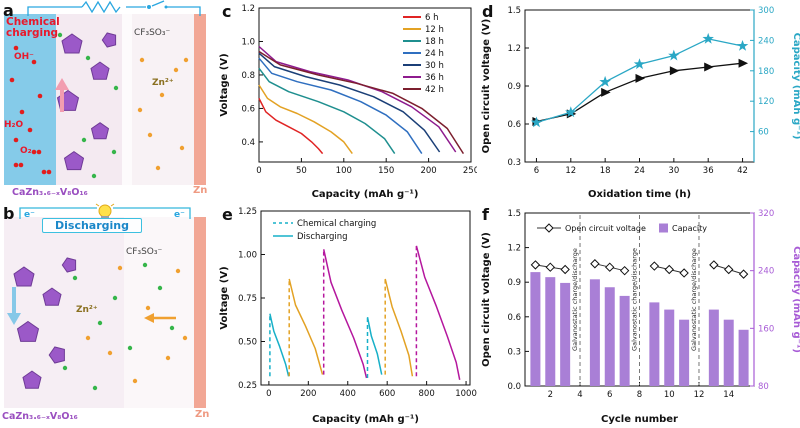 The width and height of the screenshot is (800, 428). Describe the element at coordinates (45, 323) in the screenshot. I see `polyhedra-crystals` at that location.